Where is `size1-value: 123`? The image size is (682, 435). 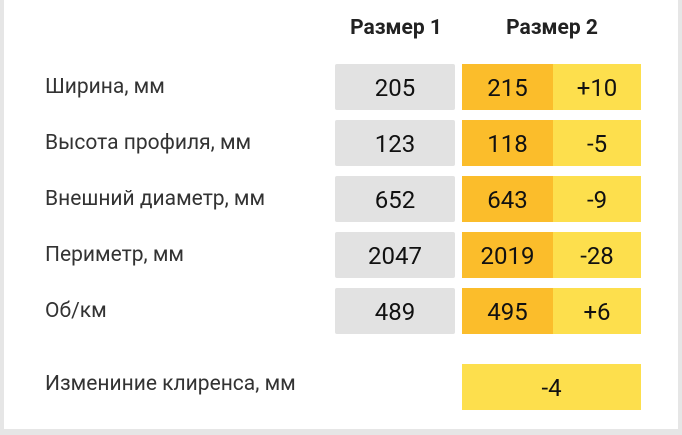
size1-value: 123 is located at coordinates (395, 143).